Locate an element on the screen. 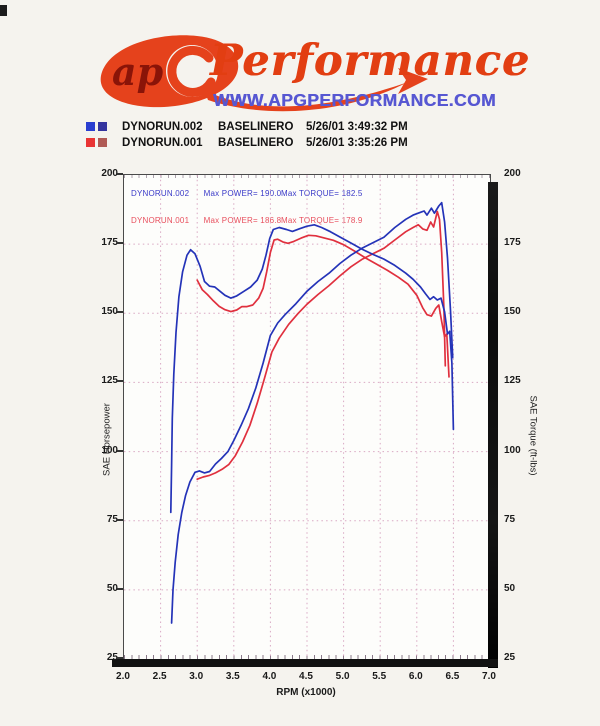  scan-artifact is located at coordinates (3, 10).